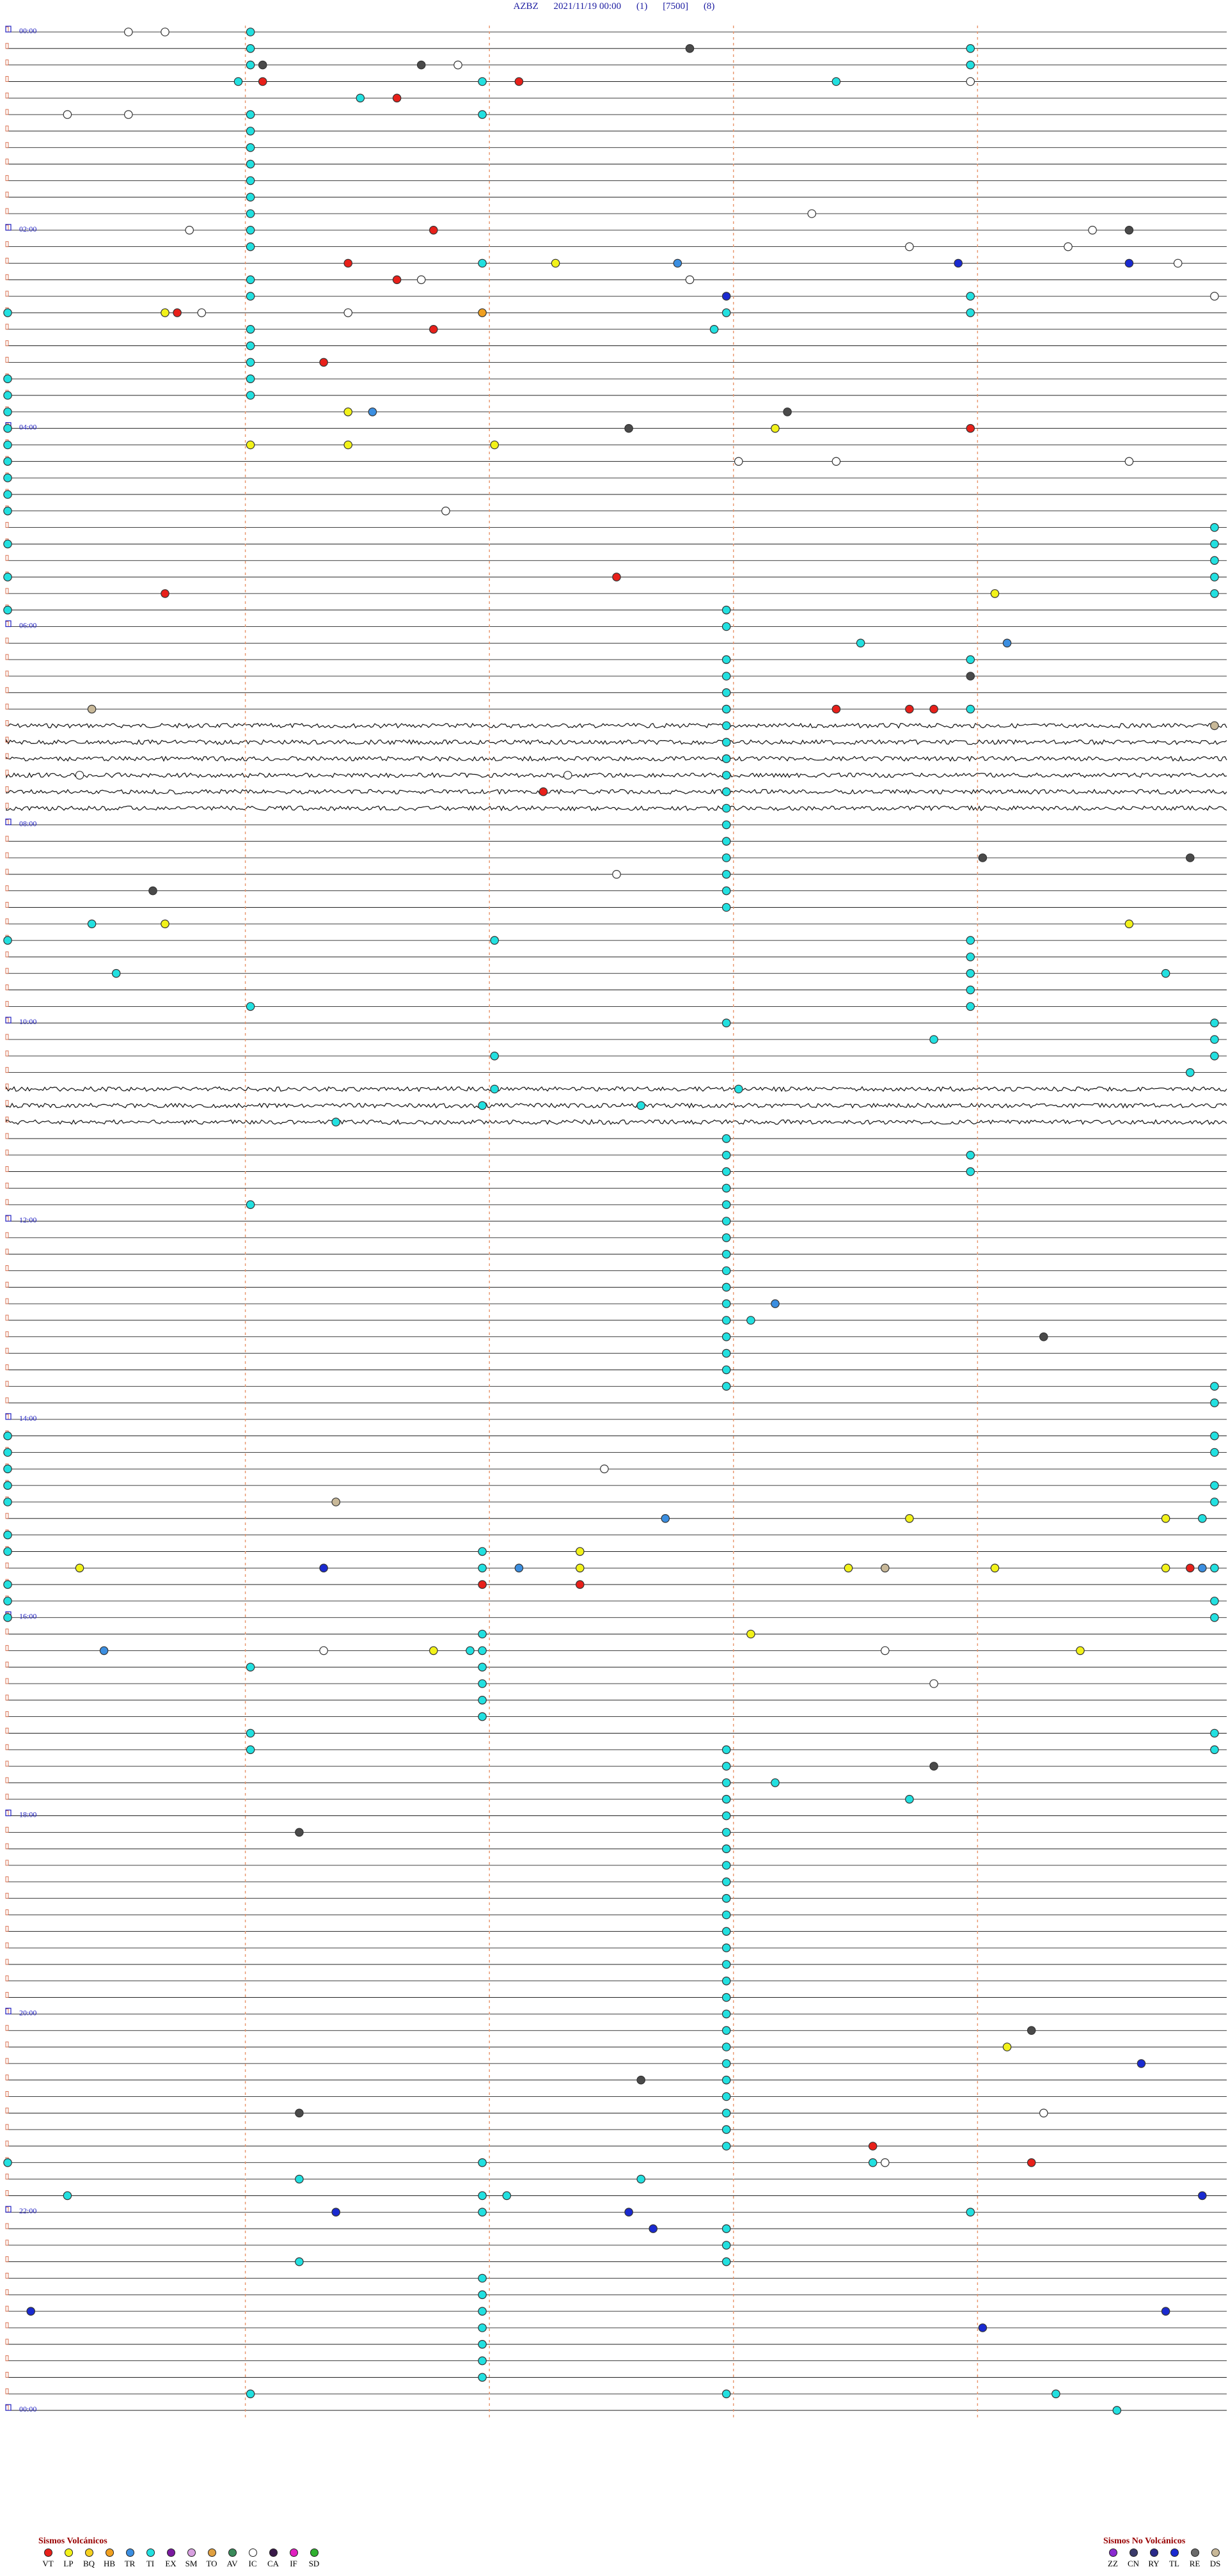  What do you see at coordinates (8, 1813) in the screenshot?
I see `hour-marker` at bounding box center [8, 1813].